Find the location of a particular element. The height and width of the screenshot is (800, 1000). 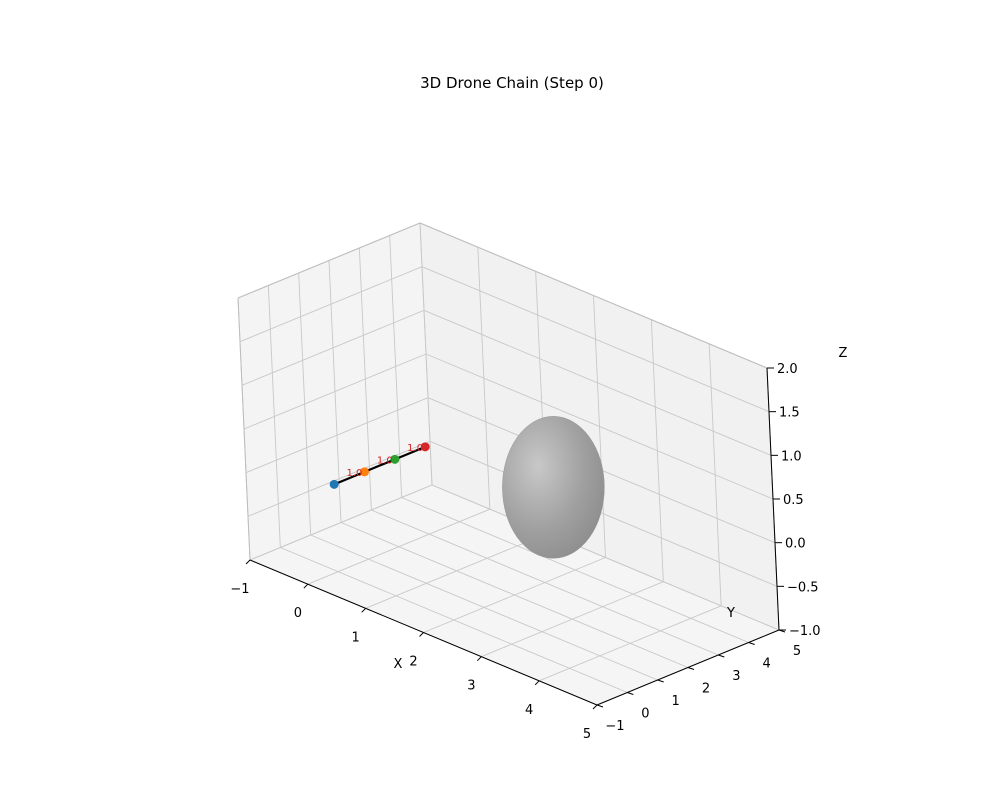

z-tick-label: 1.0 is located at coordinates (791, 456).